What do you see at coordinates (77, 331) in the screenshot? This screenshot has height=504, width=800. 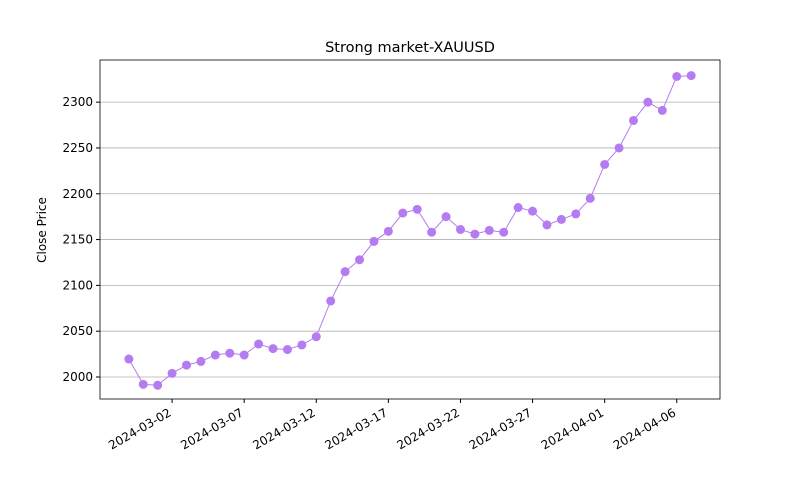 I see `y-tick-label: 2050` at bounding box center [77, 331].